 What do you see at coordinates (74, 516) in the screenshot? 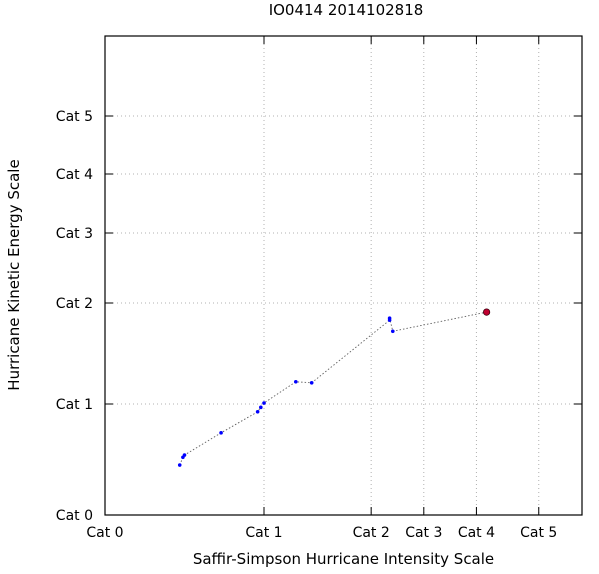
I see `y-tick-label: Cat 0` at bounding box center [74, 516].